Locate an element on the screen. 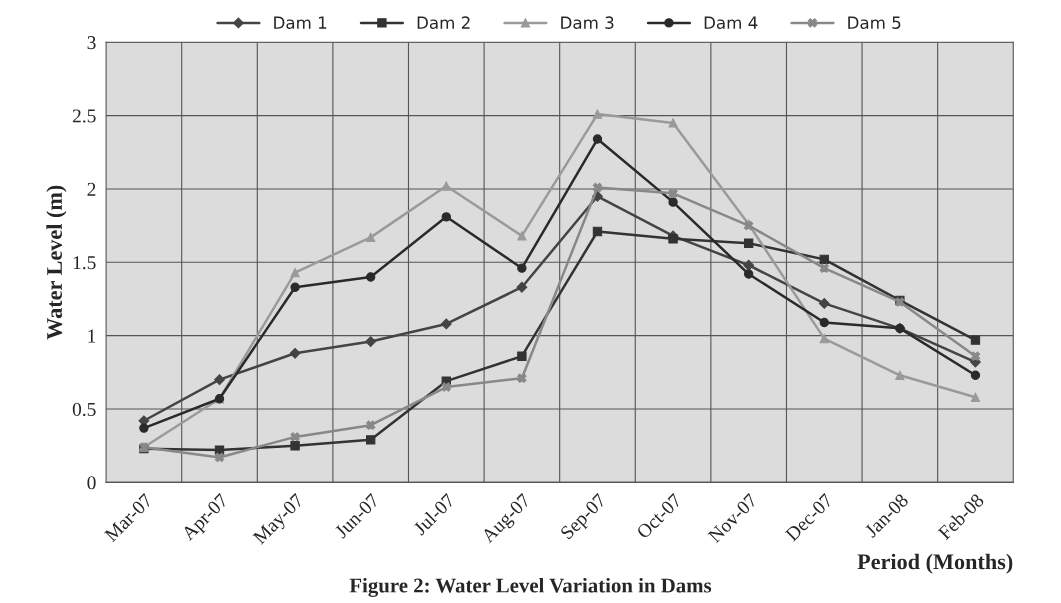 The height and width of the screenshot is (603, 1061). legend-label: Dam 1 is located at coordinates (300, 22).